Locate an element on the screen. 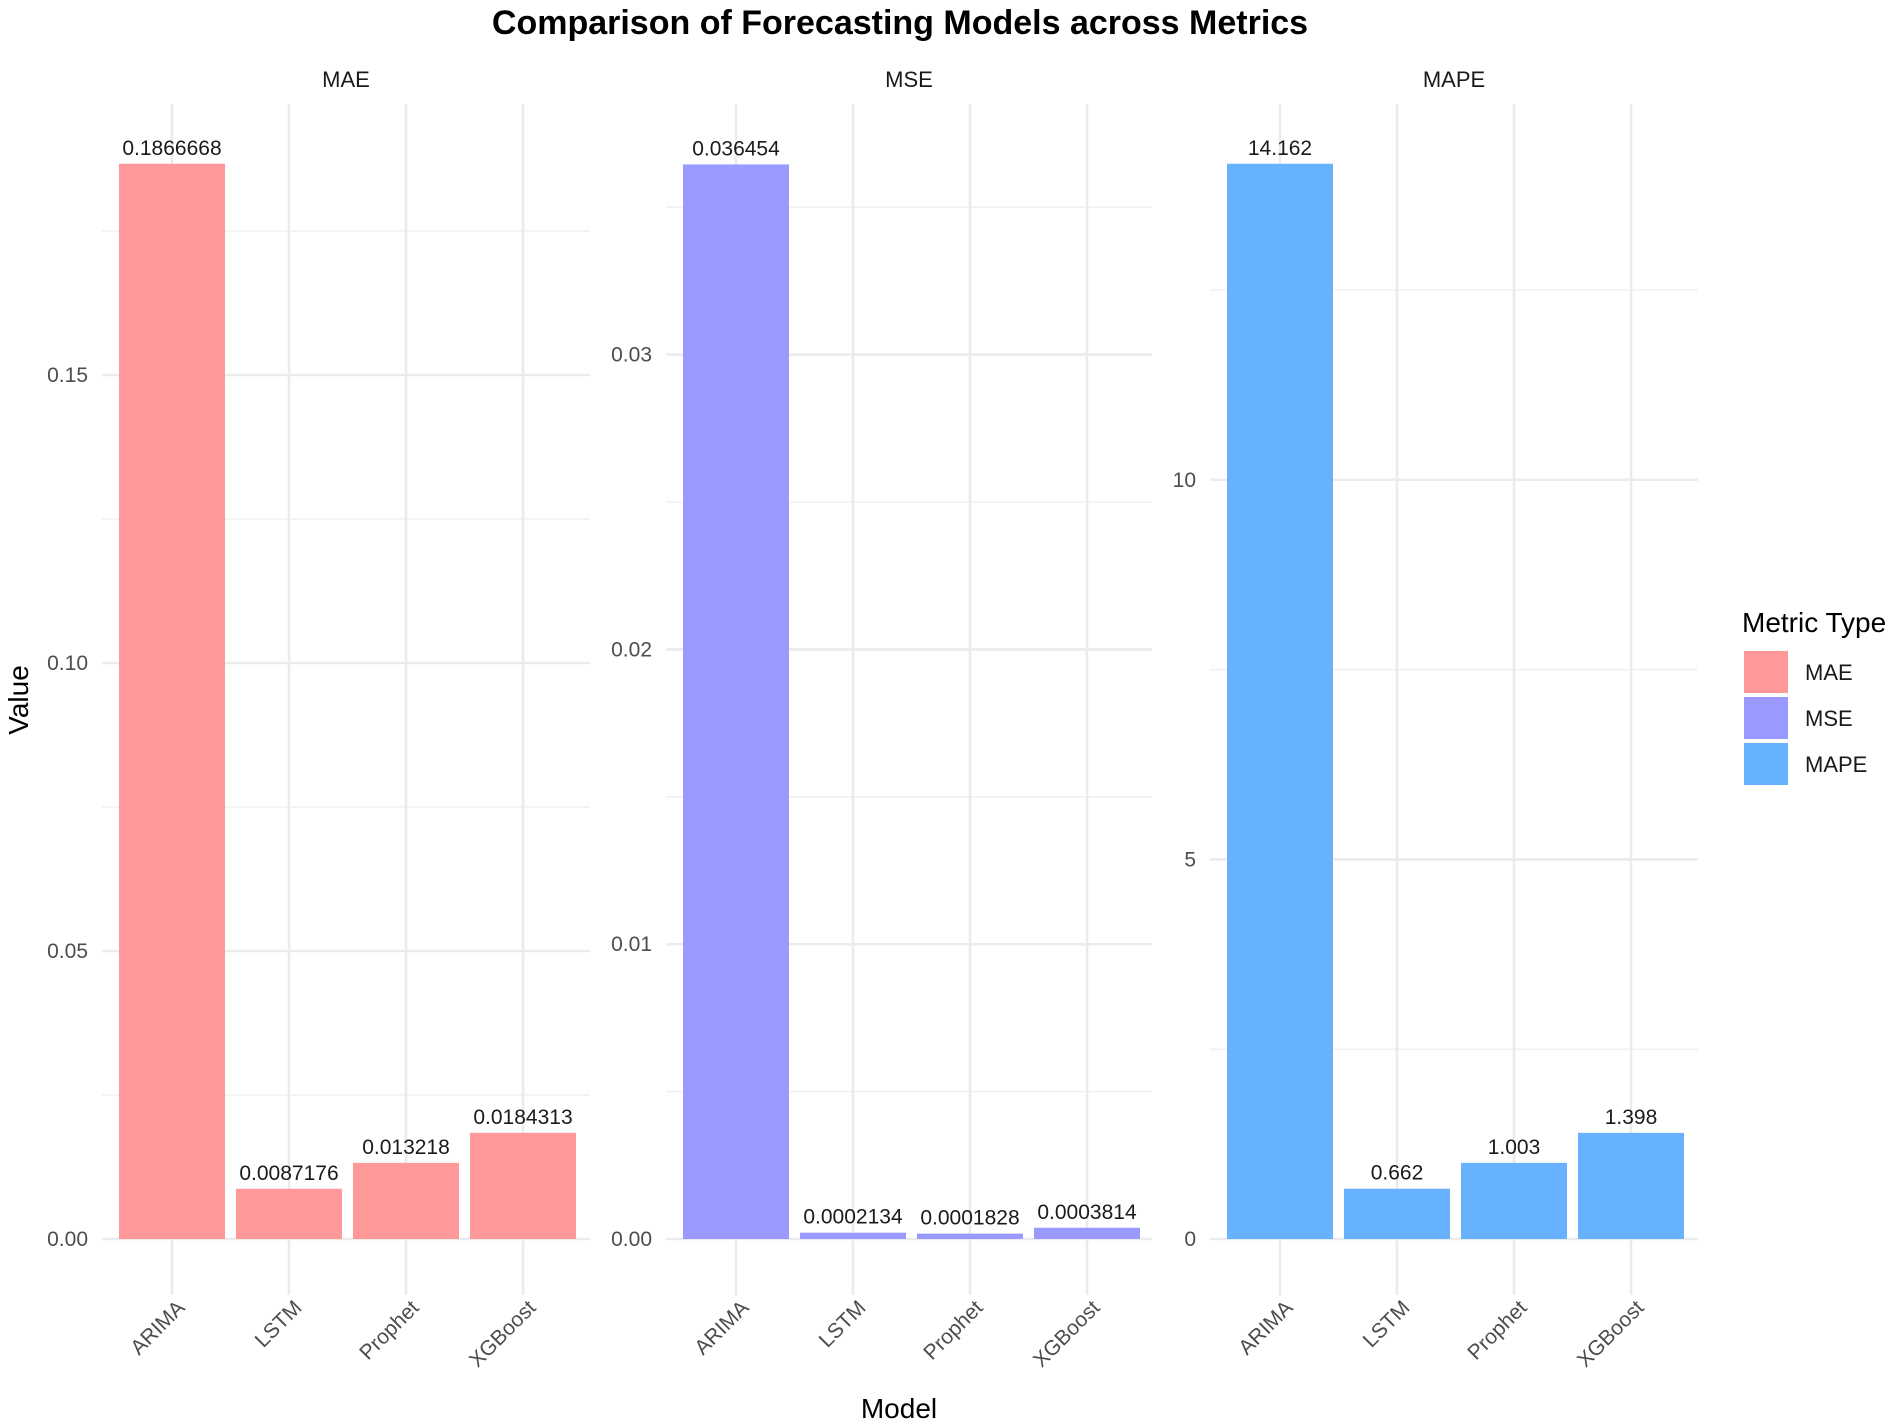 This screenshot has height=1425, width=1902. bar-mse-arima is located at coordinates (736, 702).